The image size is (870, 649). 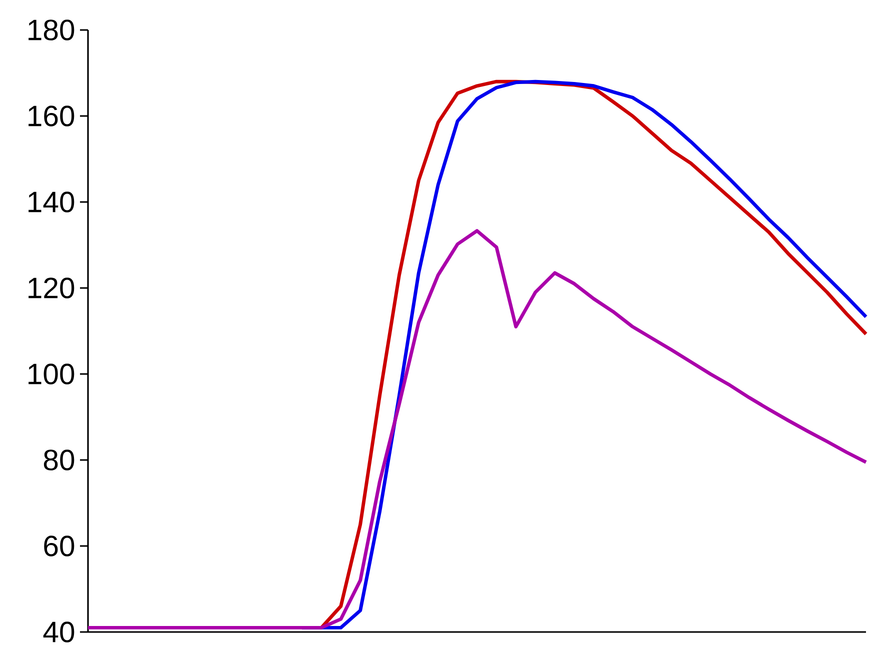 I want to click on y-tick-label: 180, so click(x=51, y=30).